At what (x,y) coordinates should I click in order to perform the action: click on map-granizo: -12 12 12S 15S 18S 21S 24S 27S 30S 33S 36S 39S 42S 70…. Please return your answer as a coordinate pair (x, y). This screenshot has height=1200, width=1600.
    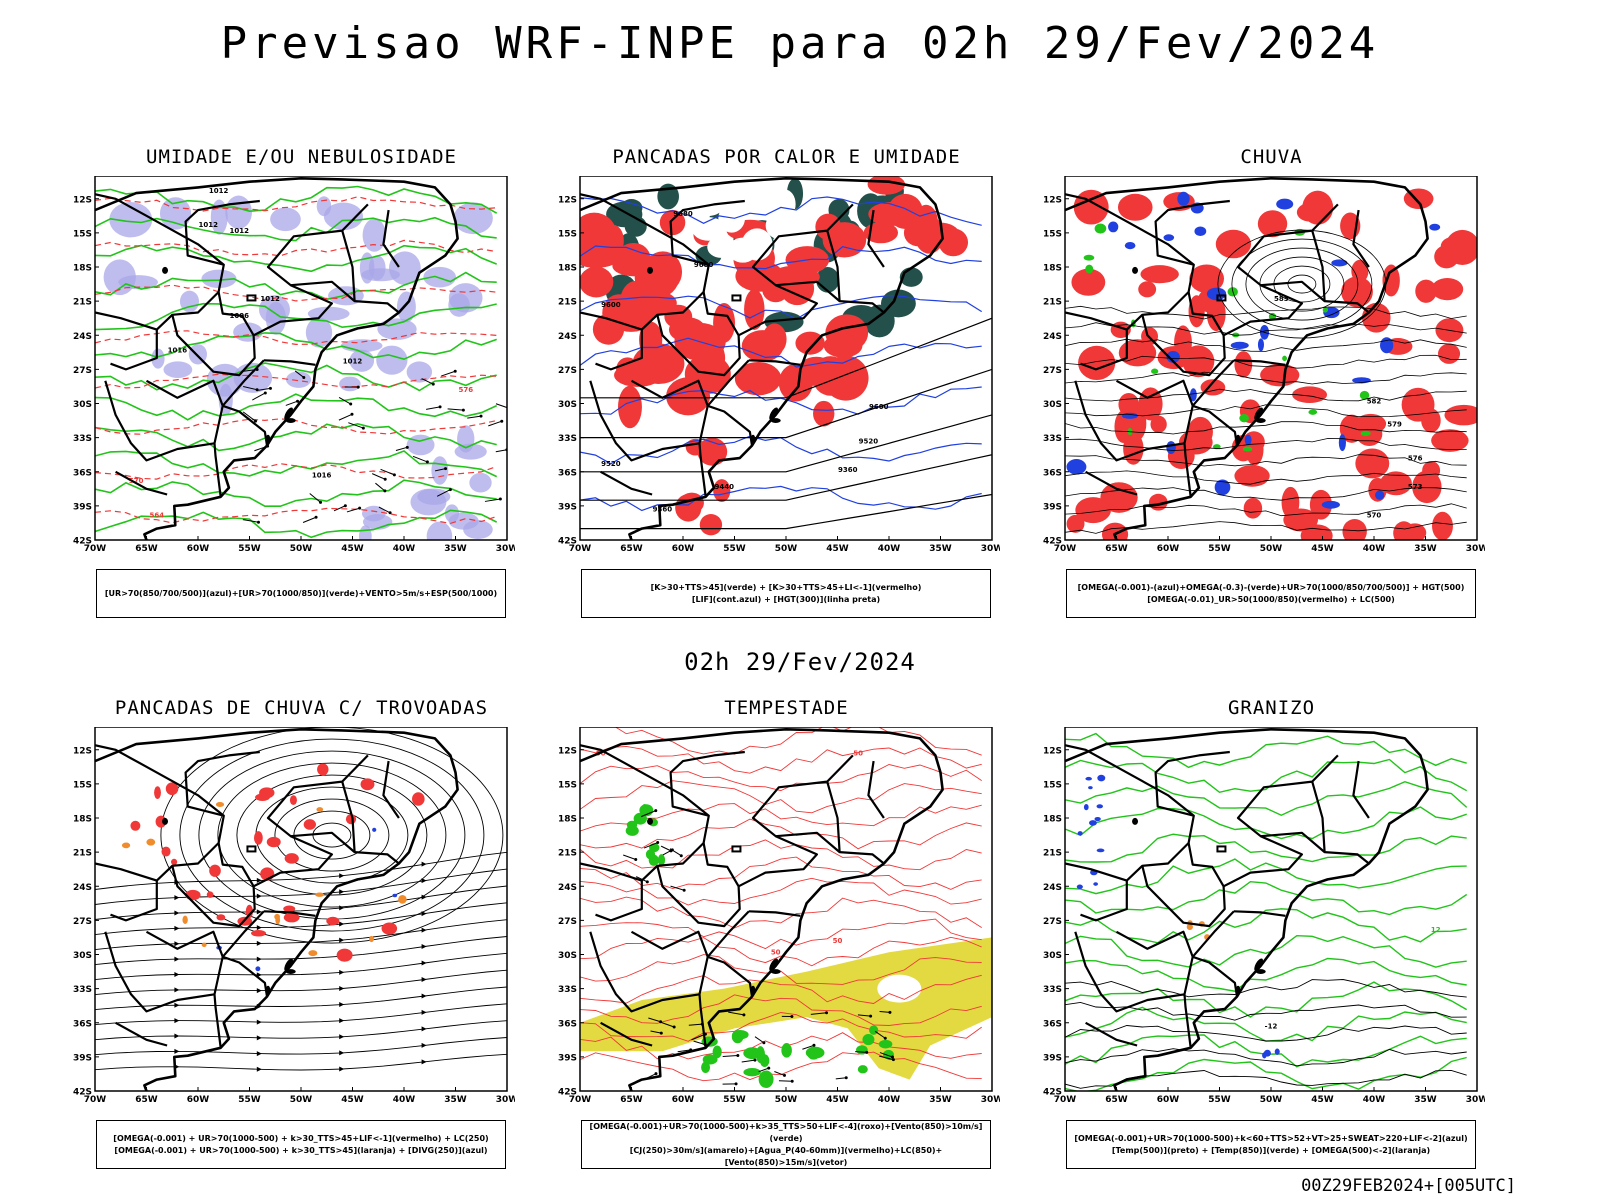
    Looking at the image, I should click on (1255, 922).